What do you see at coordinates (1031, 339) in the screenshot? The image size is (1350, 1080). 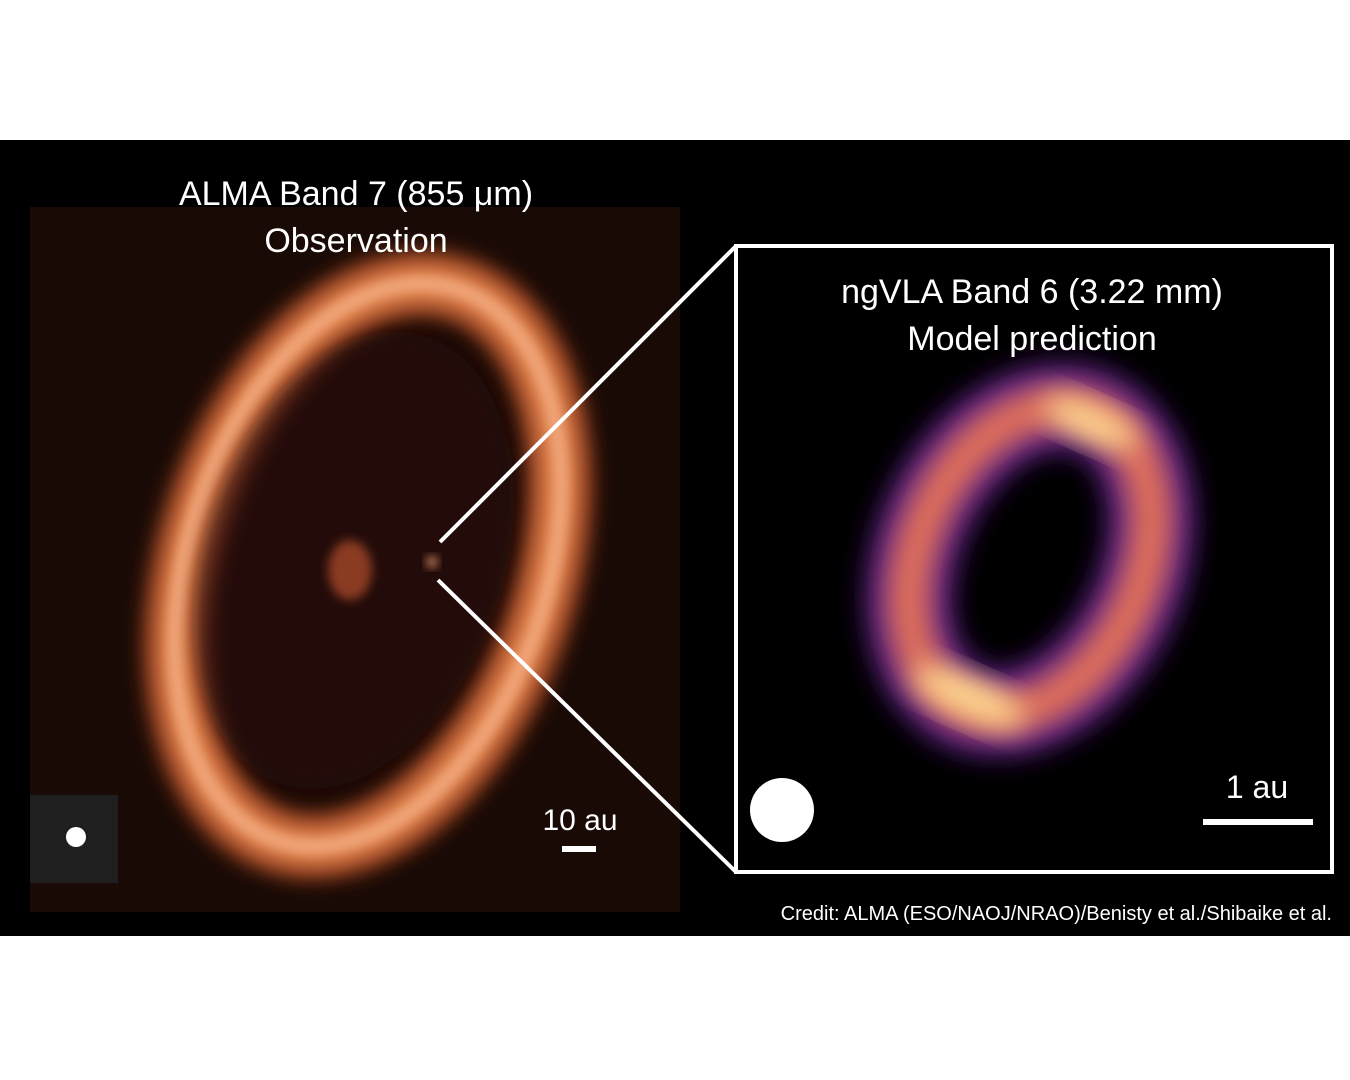 I see `right-title: Model prediction` at bounding box center [1031, 339].